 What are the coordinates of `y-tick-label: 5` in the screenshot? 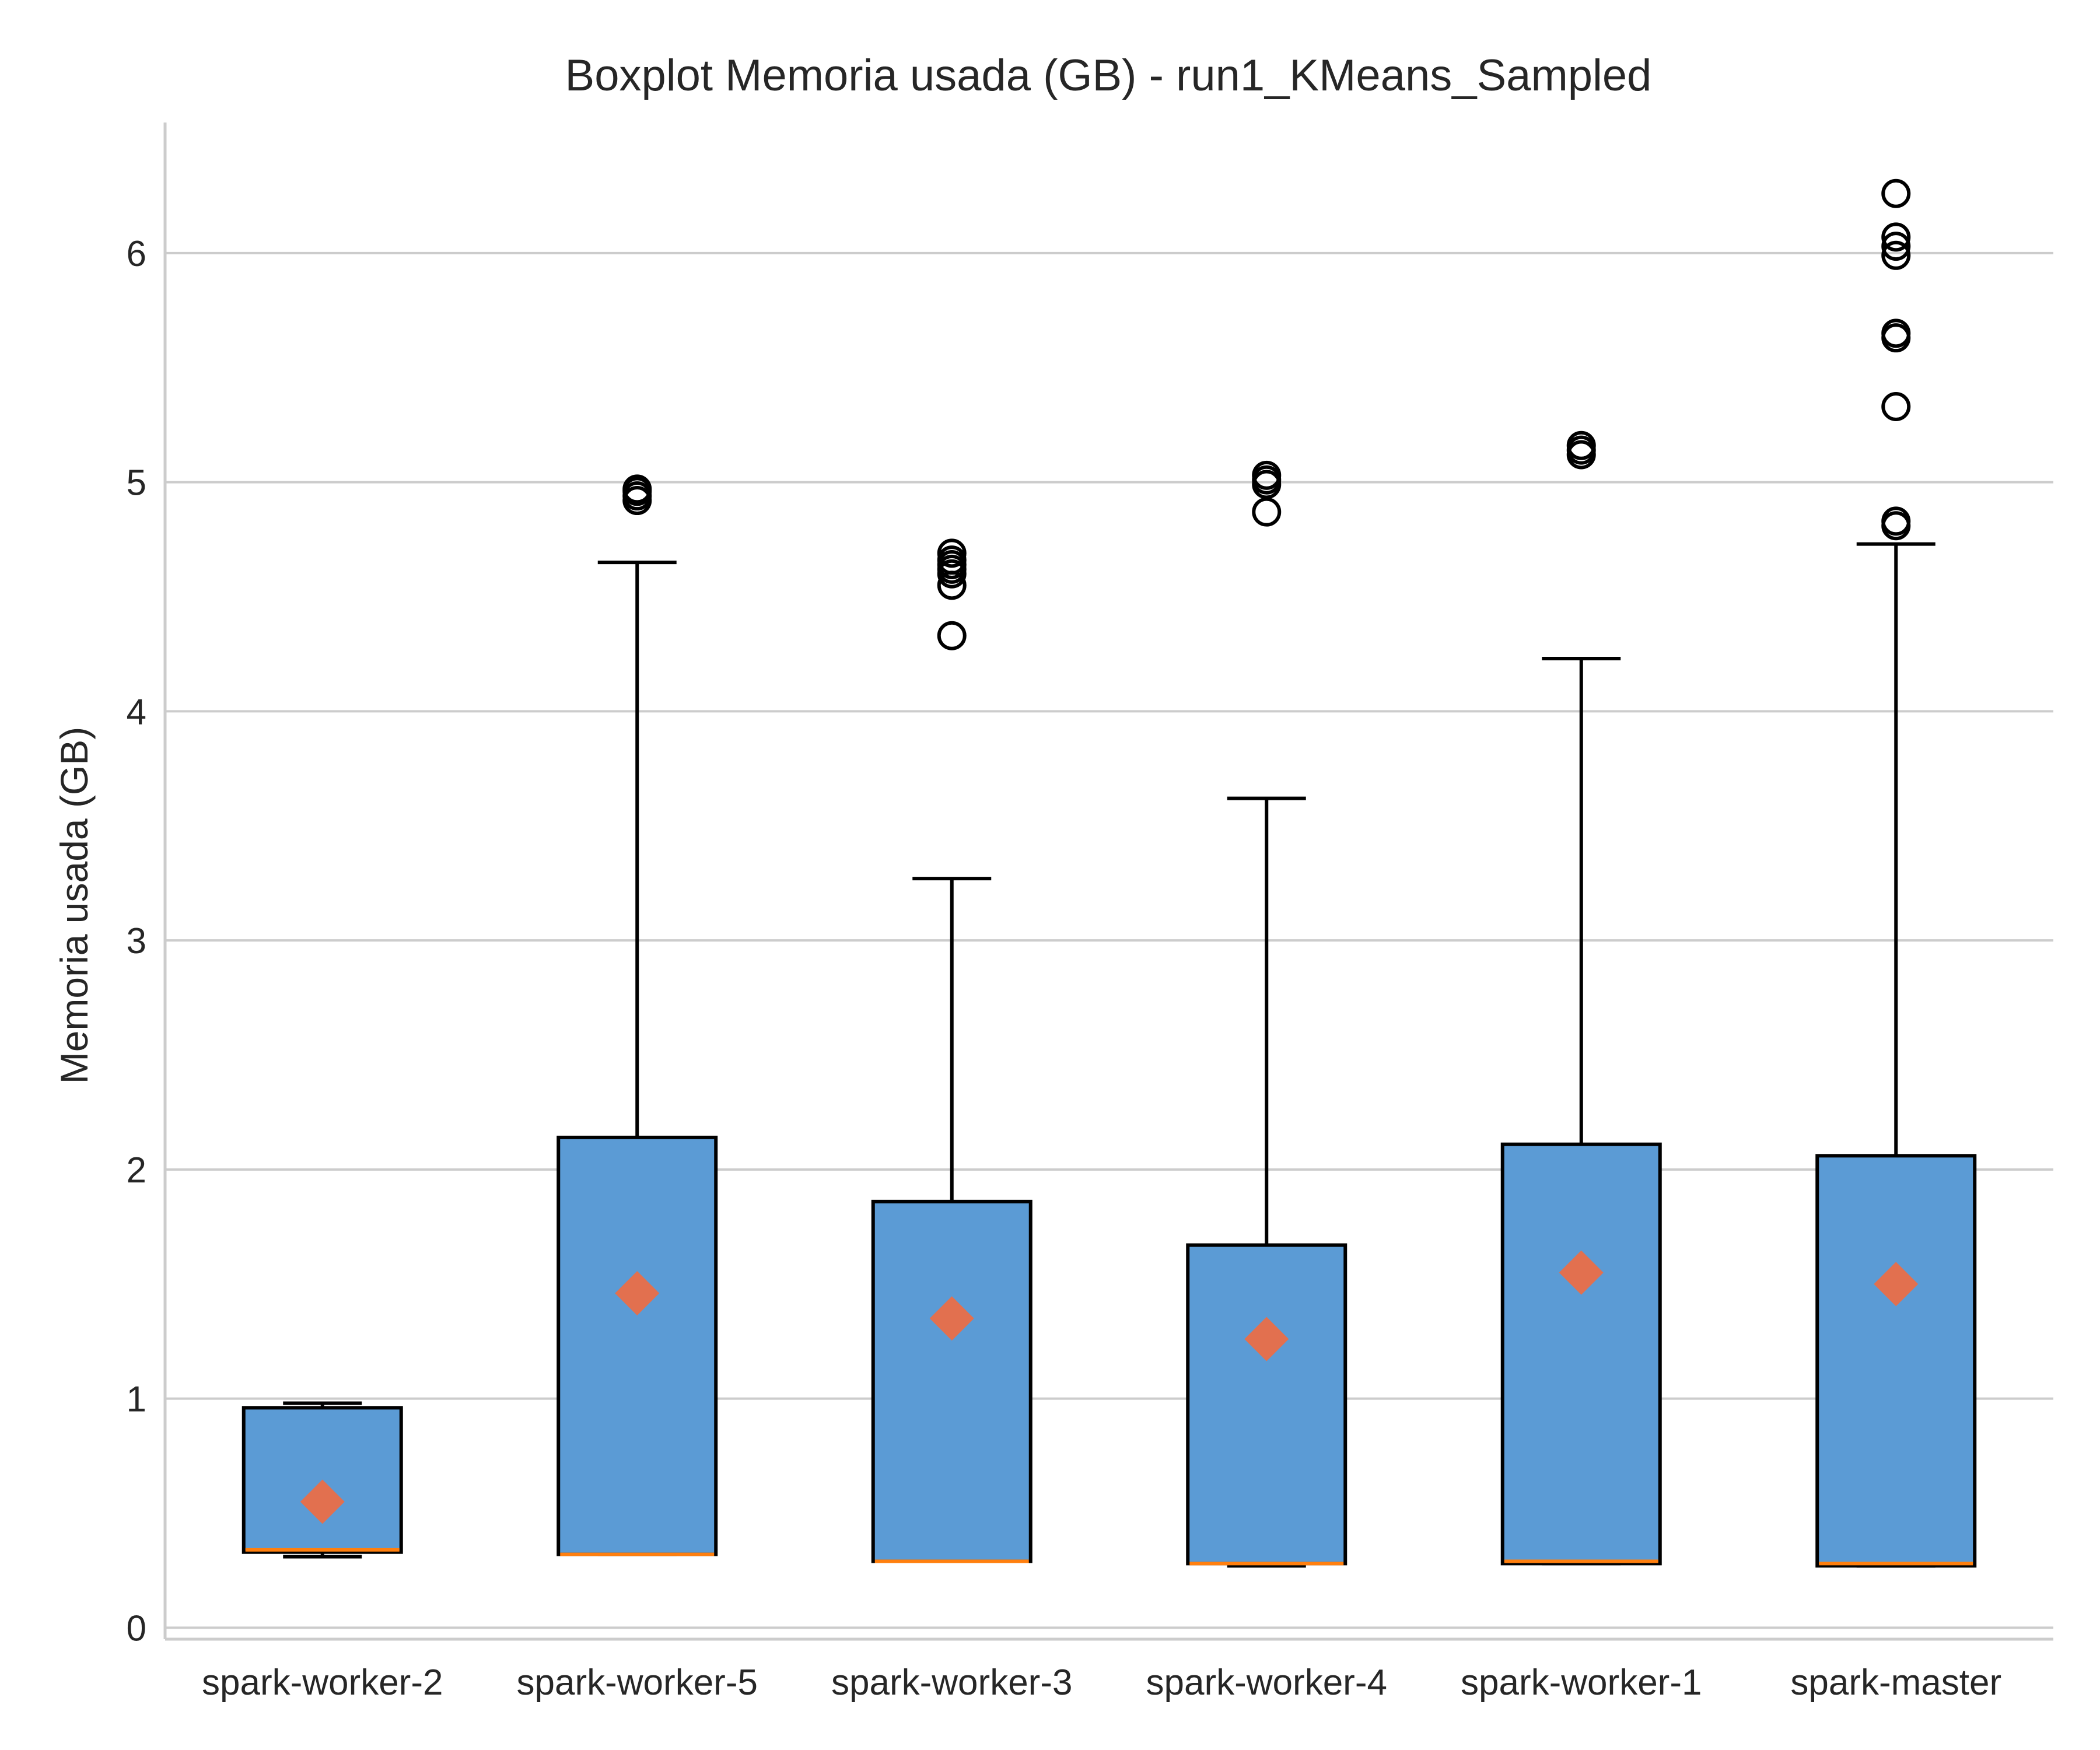 It's located at (136, 483).